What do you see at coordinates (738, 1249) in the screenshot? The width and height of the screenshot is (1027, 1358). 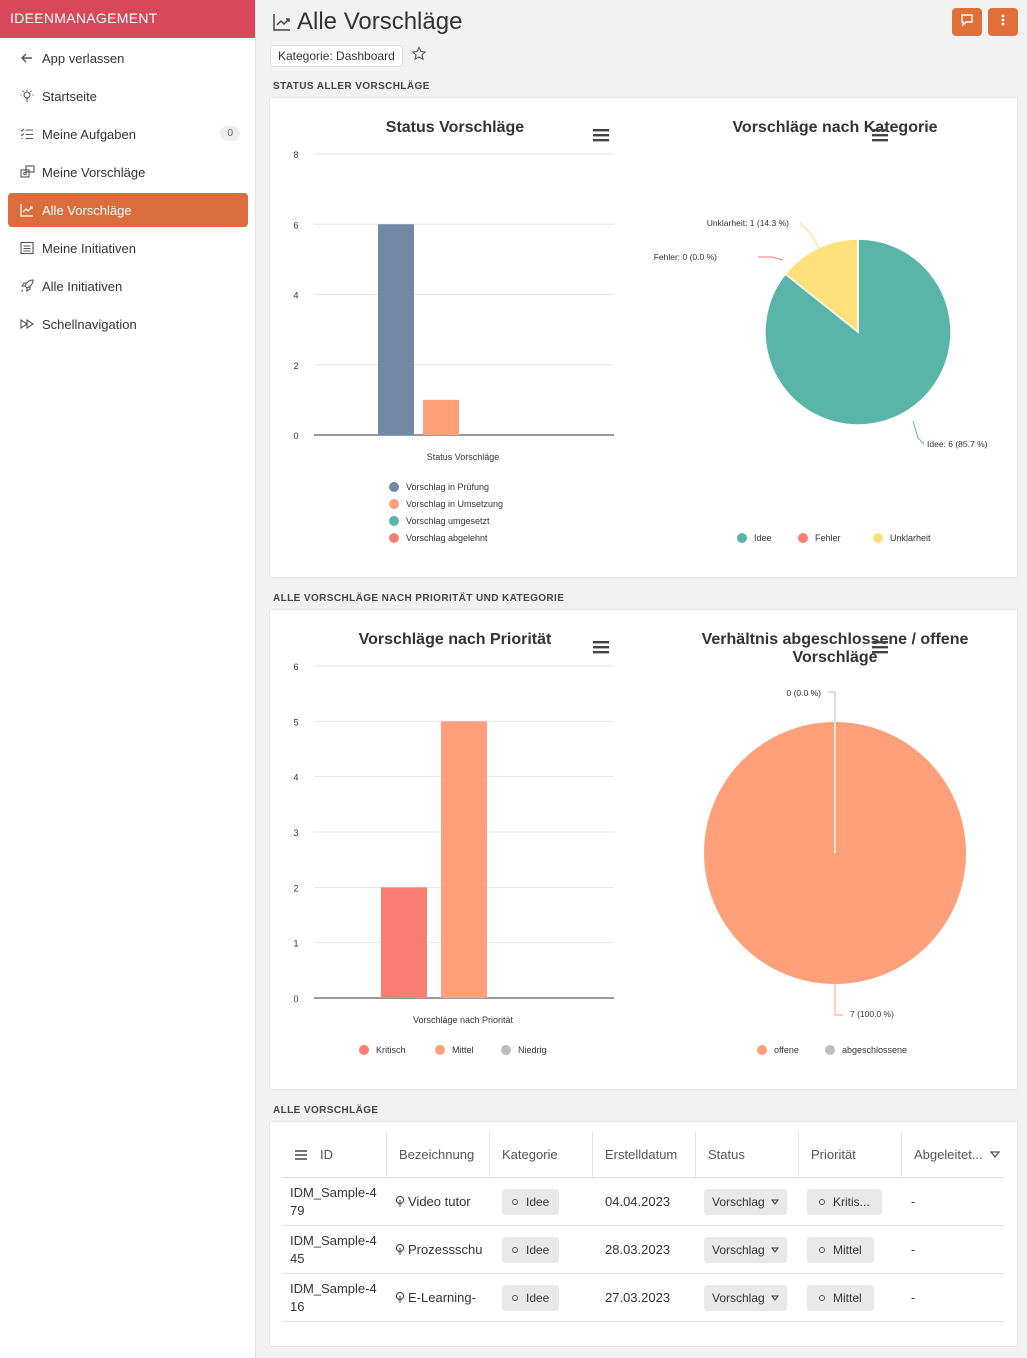 I see `status-text: Vorschlag` at bounding box center [738, 1249].